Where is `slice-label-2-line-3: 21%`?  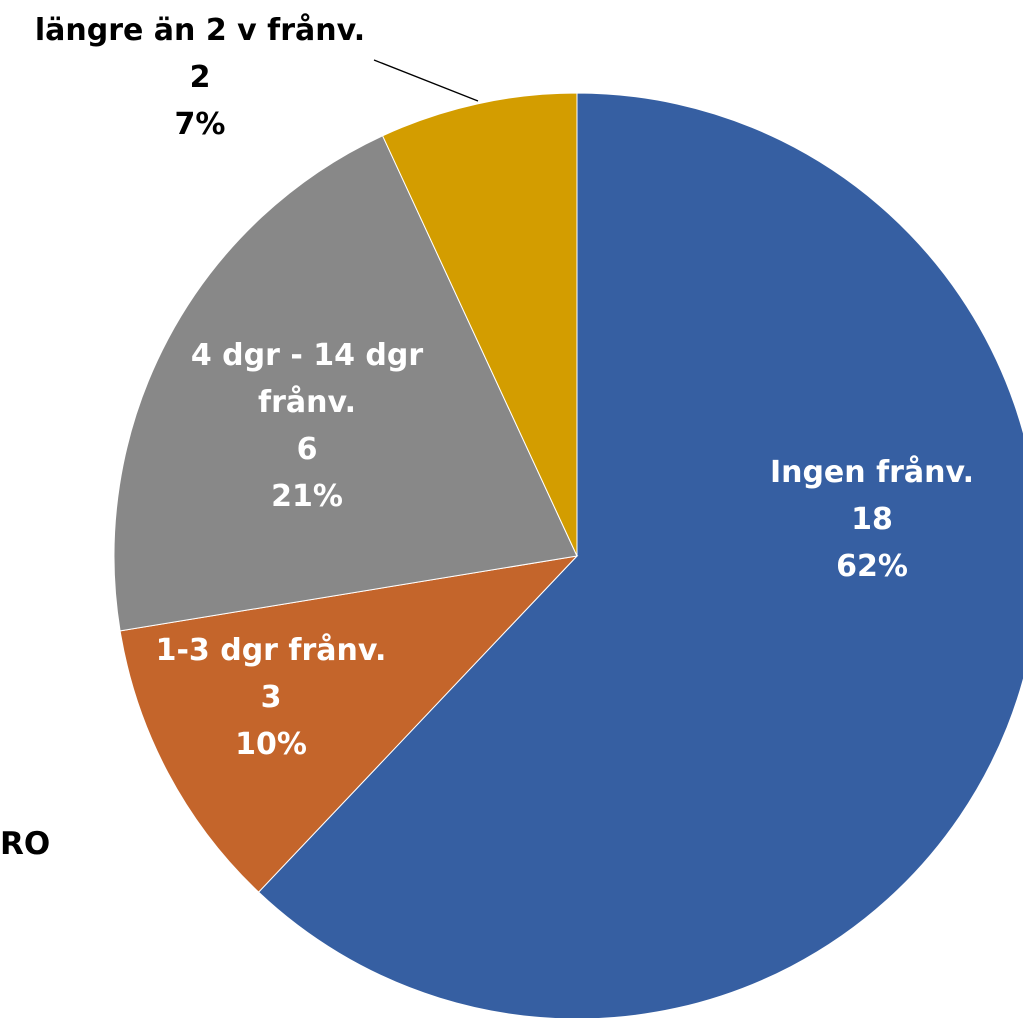
slice-label-2-line-3: 21% is located at coordinates (307, 496).